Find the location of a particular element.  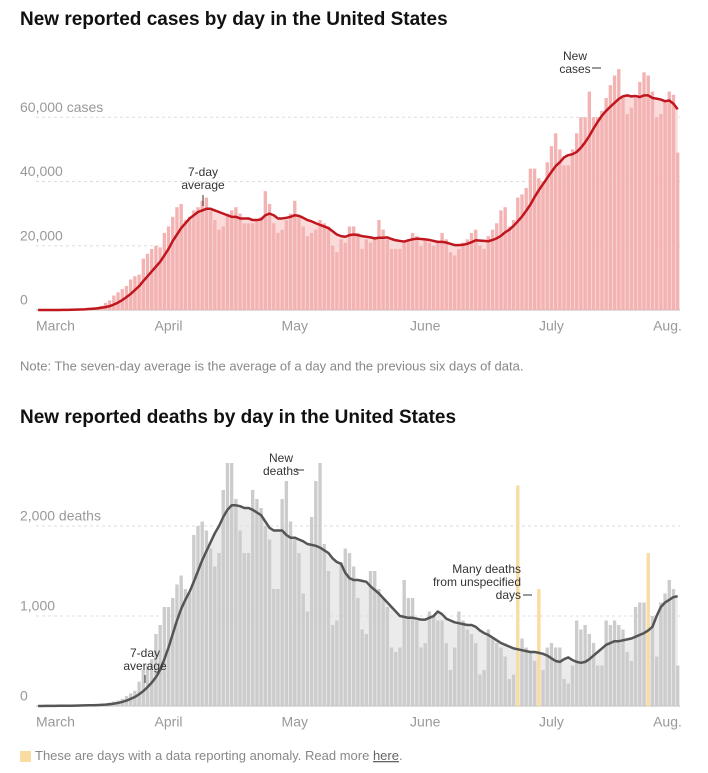

x-tick-label: May is located at coordinates (295, 722).